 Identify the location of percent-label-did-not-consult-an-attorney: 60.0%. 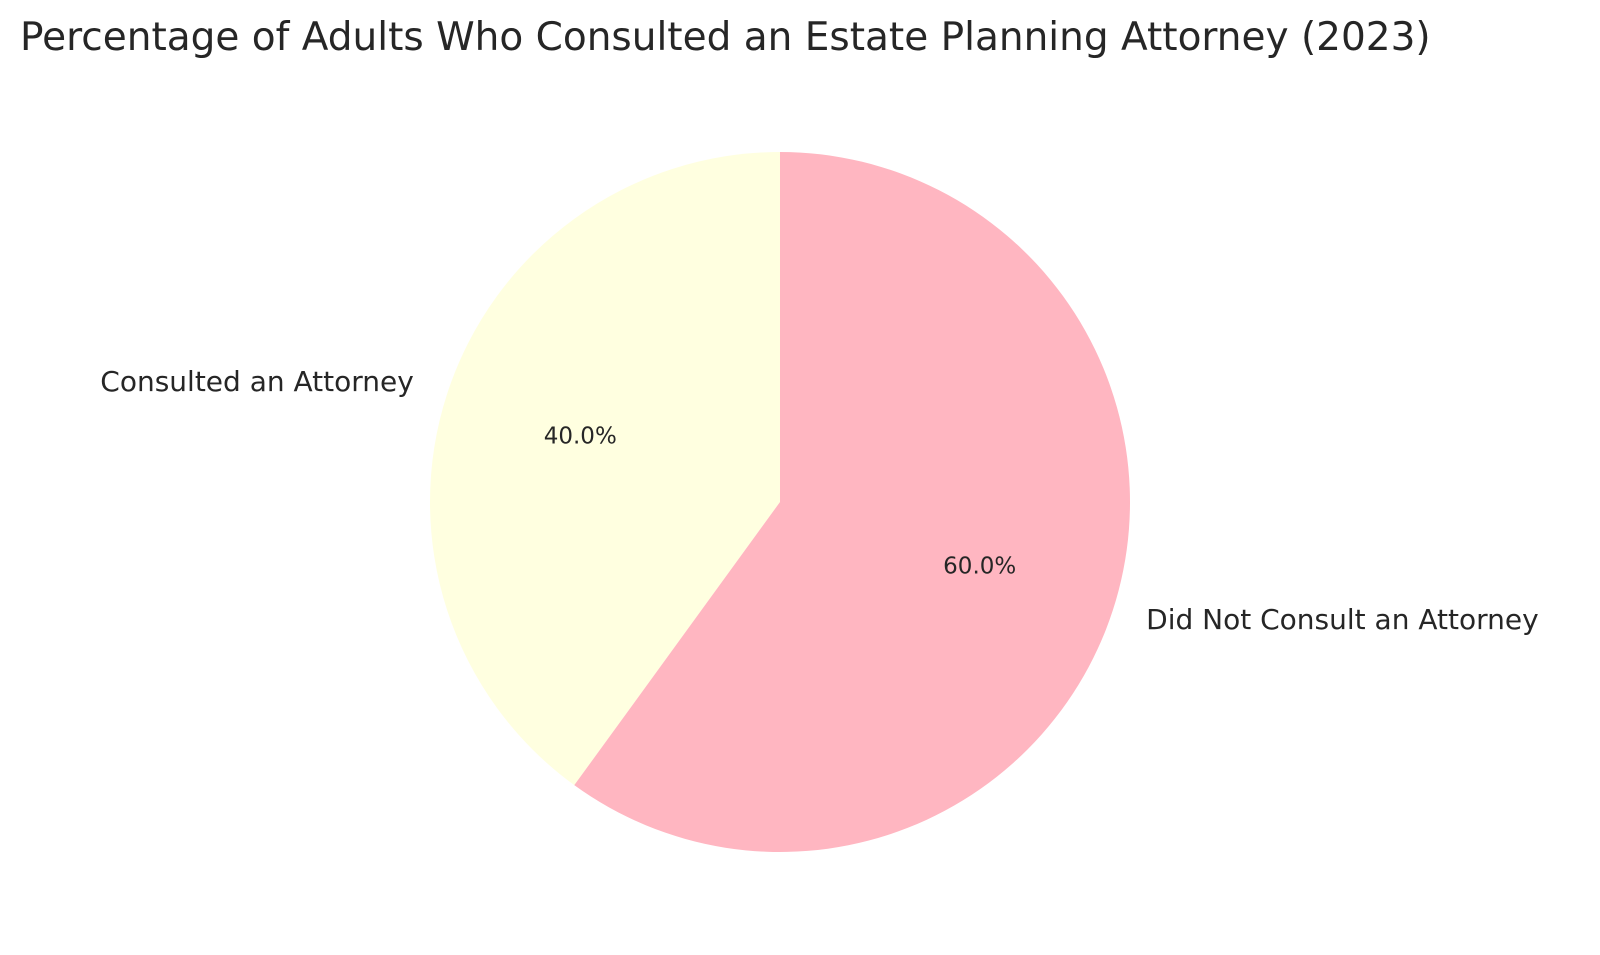
(979, 566).